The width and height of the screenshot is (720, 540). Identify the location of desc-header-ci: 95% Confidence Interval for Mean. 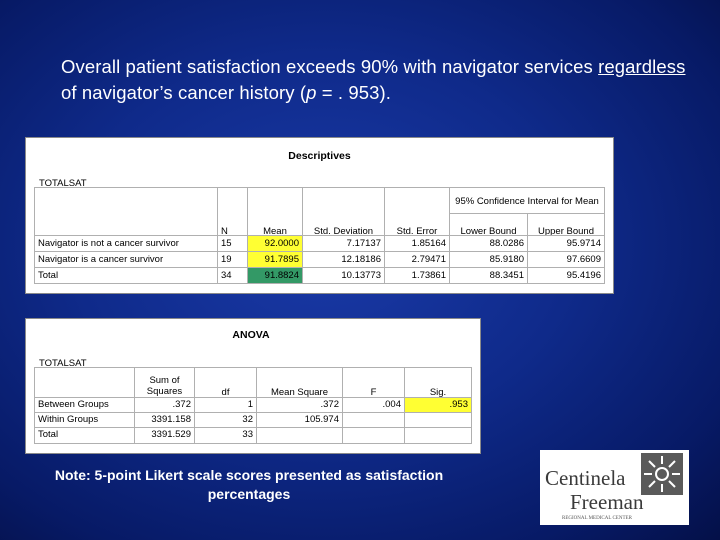
(527, 201).